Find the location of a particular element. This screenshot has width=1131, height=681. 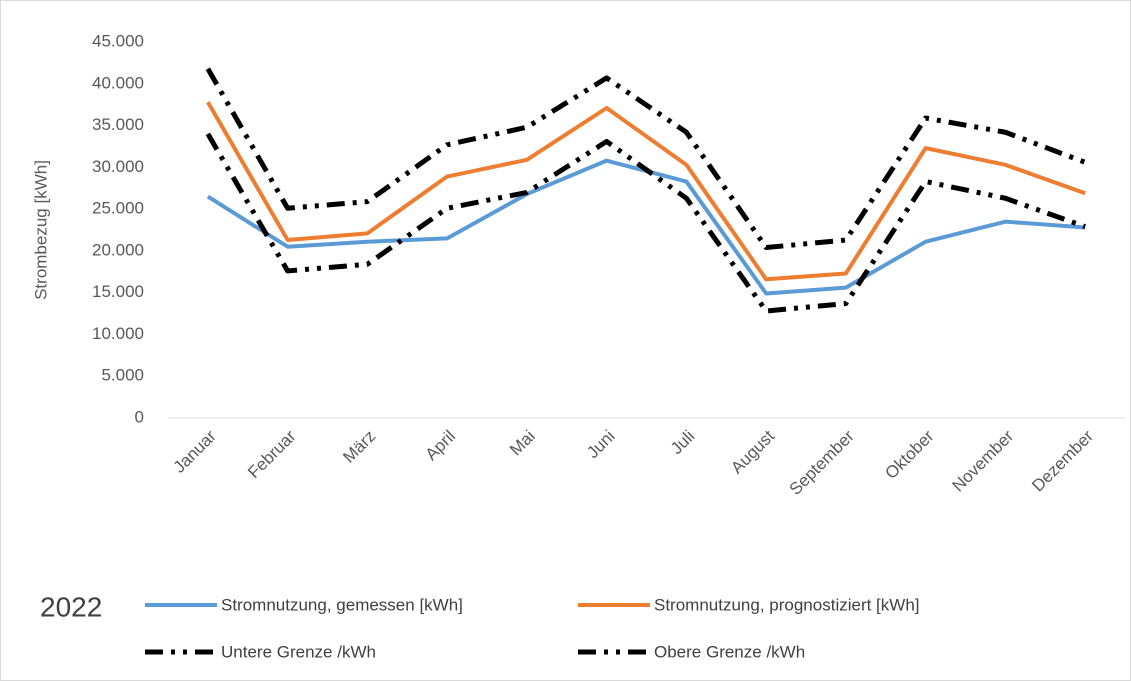

legend-label: Obere Grenze /kWh is located at coordinates (729, 651).